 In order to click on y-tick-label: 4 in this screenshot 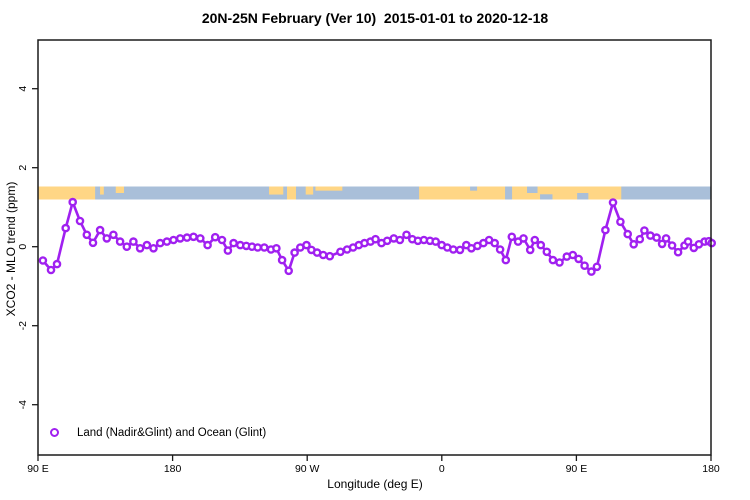, I will do `click(23, 89)`.